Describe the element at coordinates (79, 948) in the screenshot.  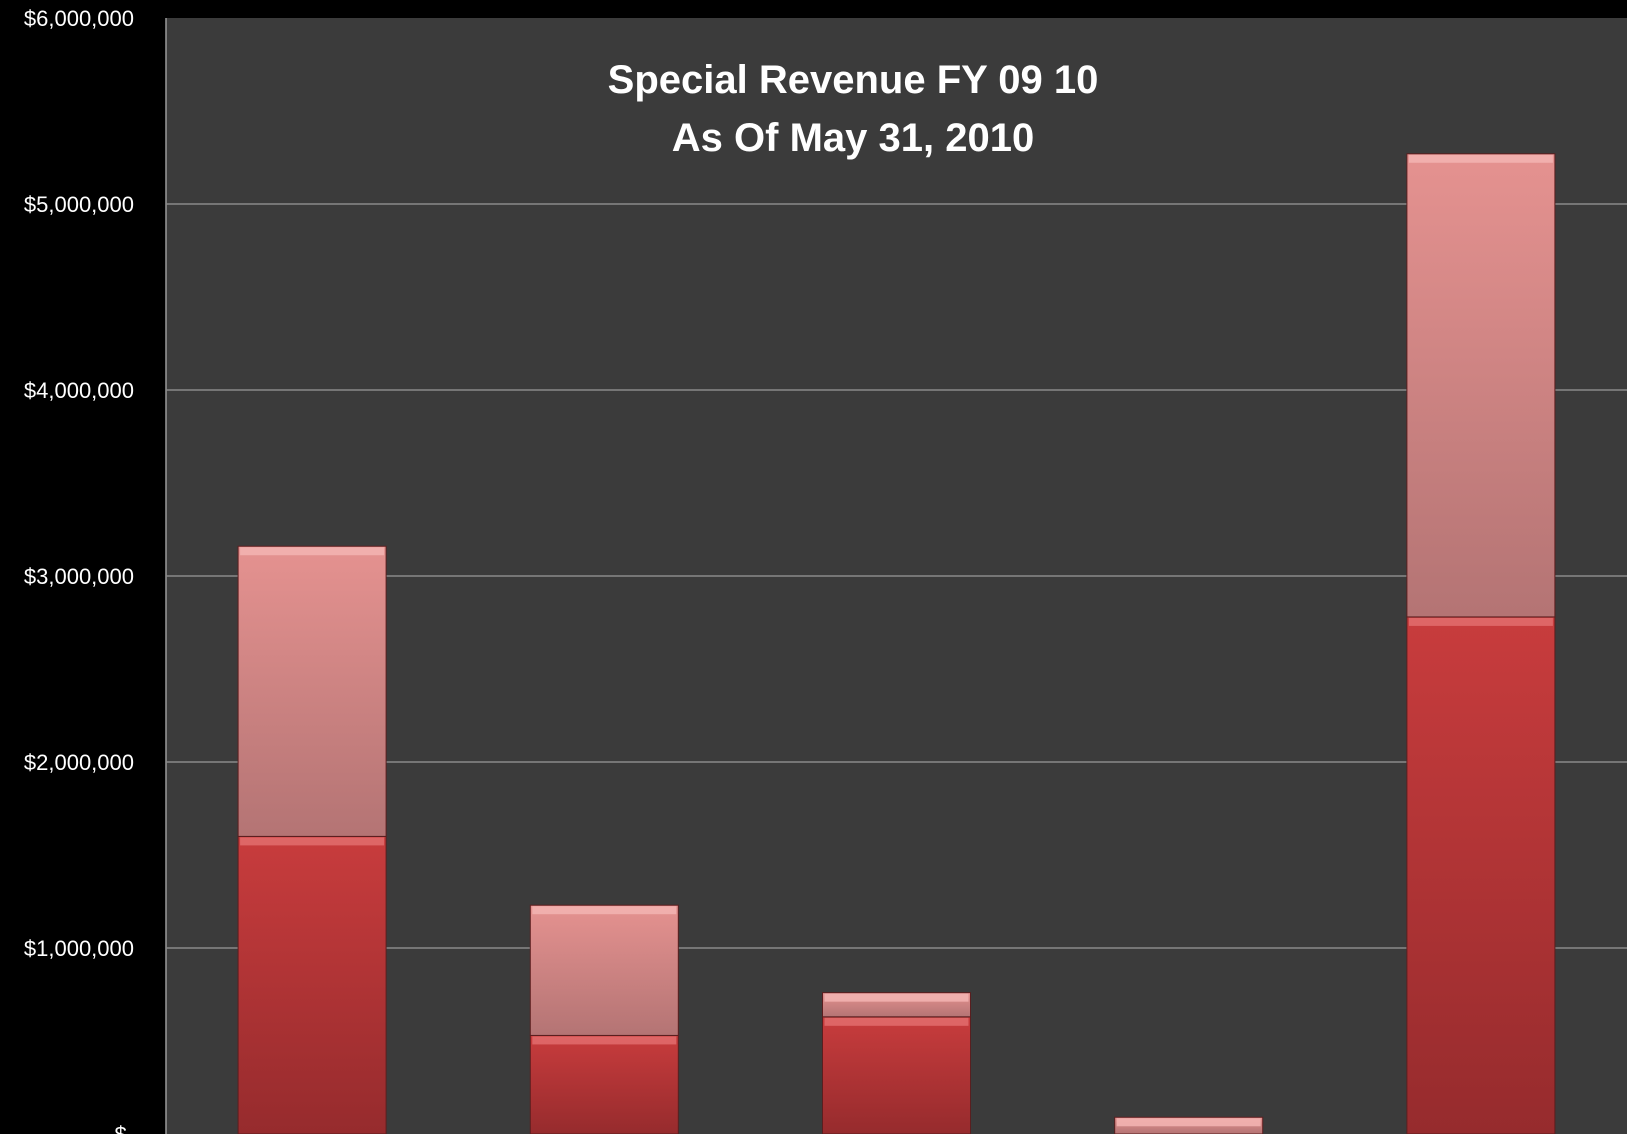
I see `y-tick-label: $1,000,000` at that location.